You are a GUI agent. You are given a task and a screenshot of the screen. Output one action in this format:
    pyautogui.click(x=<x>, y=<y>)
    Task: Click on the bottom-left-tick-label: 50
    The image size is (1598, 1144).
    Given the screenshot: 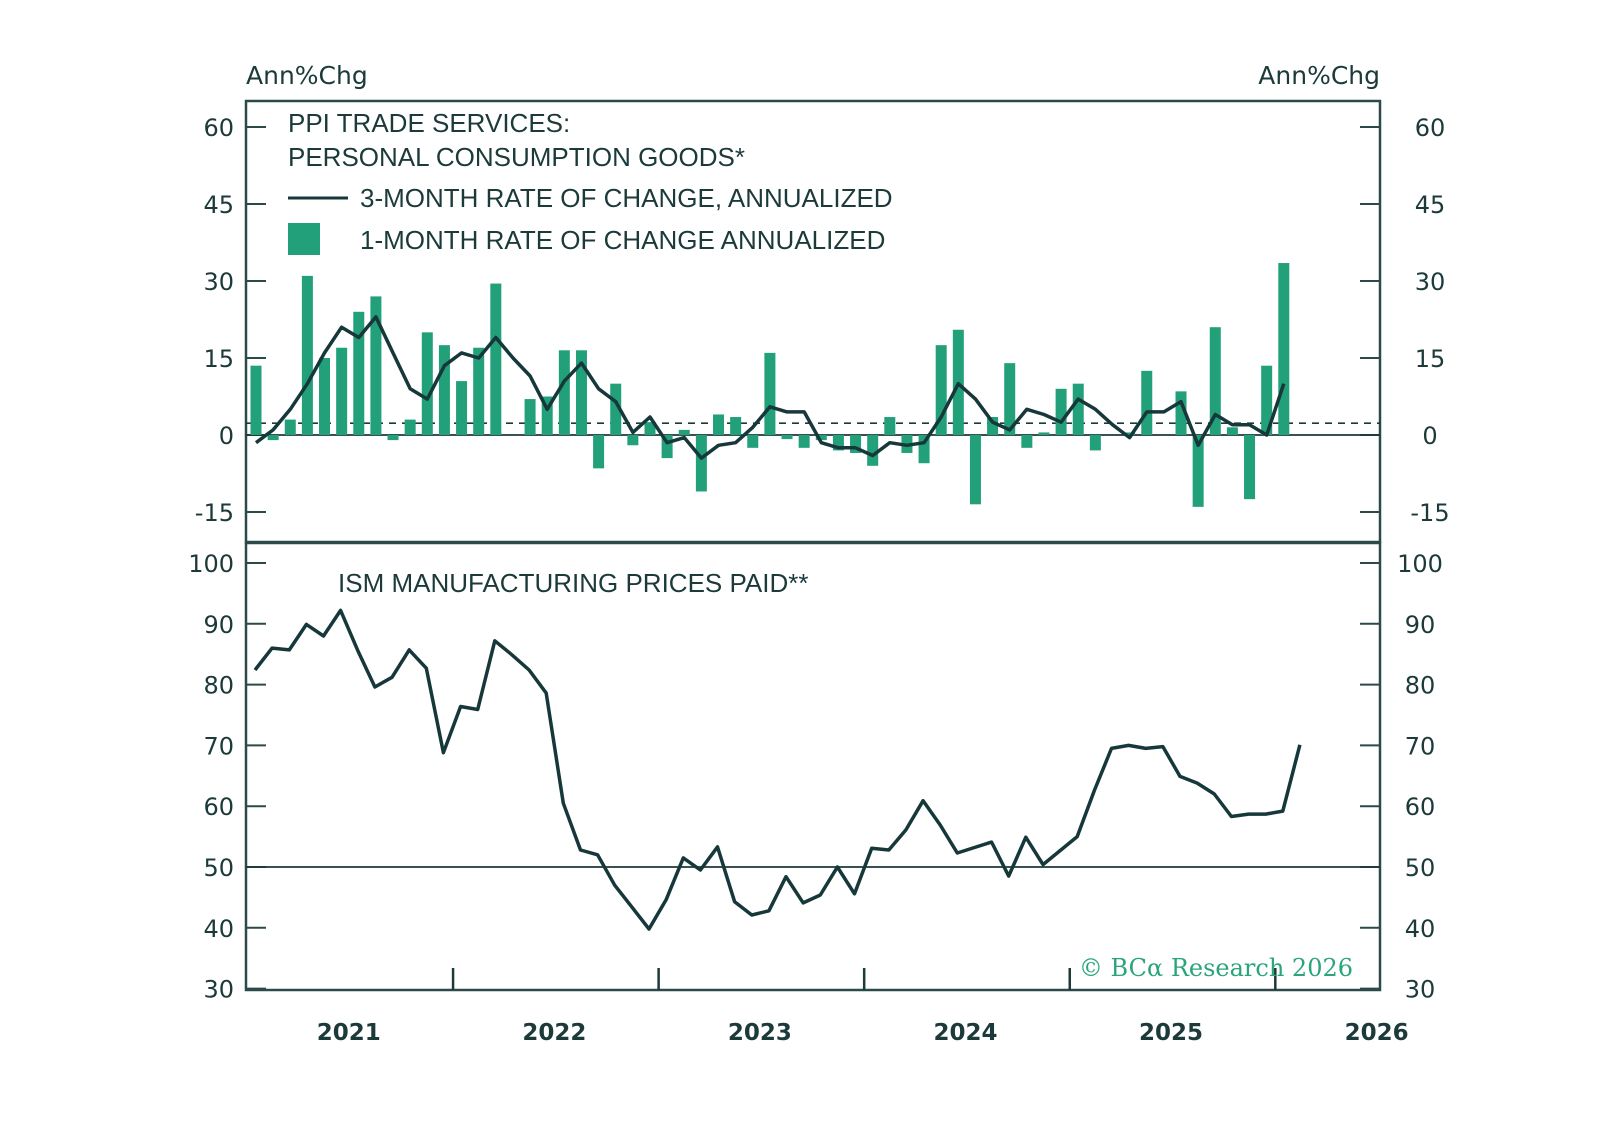 What is the action you would take?
    pyautogui.click(x=218, y=868)
    